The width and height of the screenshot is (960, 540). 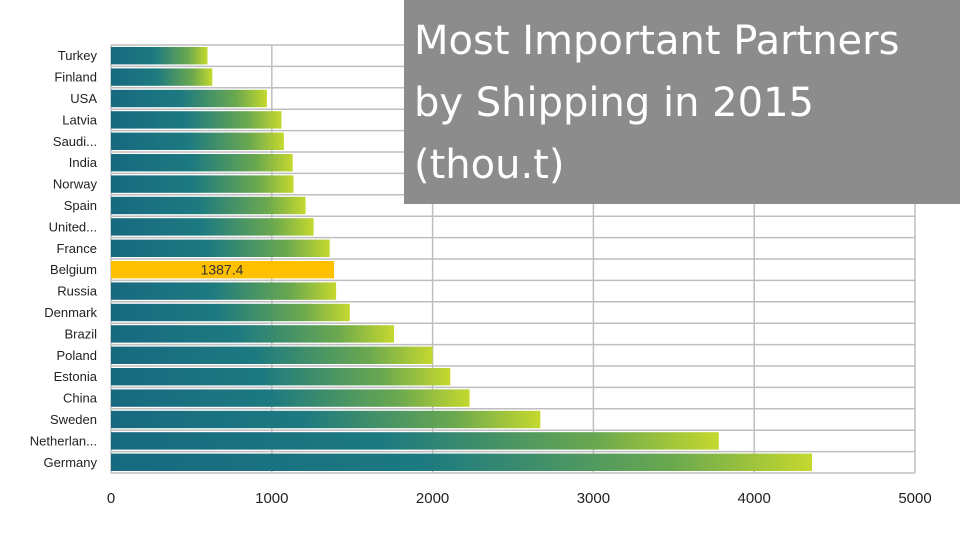 I want to click on x-tick-label: 5000, so click(x=914, y=498).